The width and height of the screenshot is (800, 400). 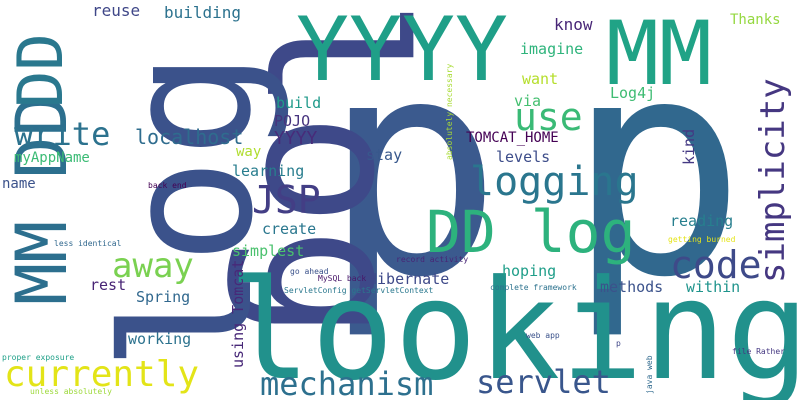 I want to click on word: mechanism, so click(x=346, y=382).